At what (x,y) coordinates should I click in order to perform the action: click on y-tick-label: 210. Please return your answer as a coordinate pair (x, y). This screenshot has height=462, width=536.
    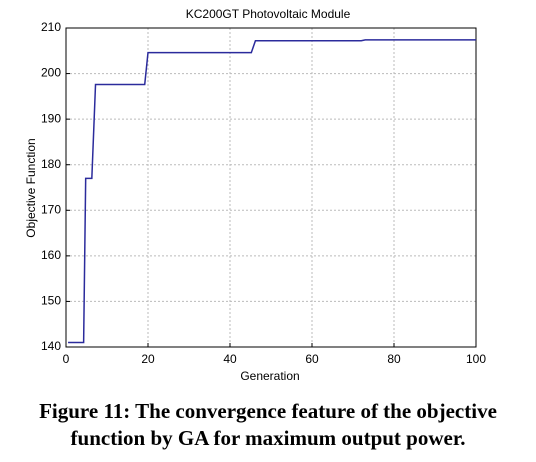
    Looking at the image, I should click on (51, 27).